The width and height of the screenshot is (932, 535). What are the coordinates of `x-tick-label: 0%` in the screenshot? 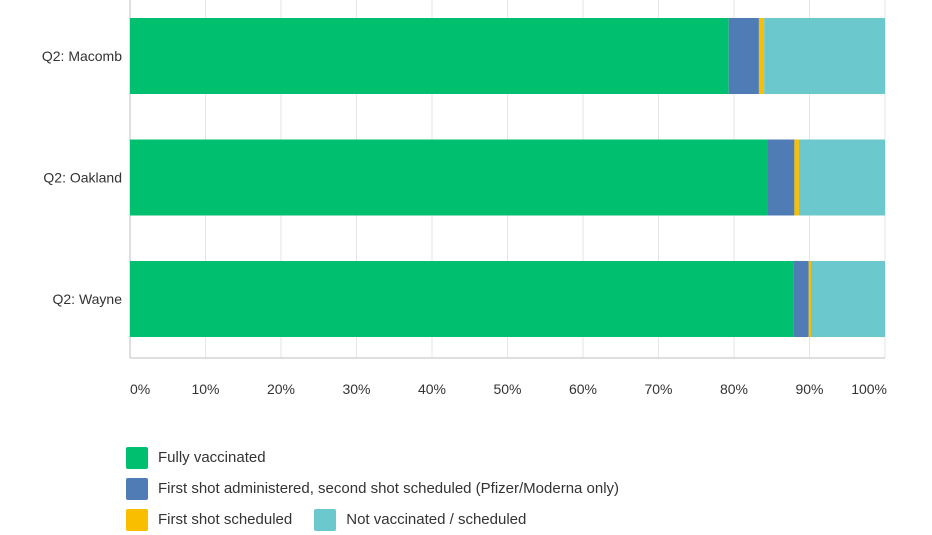 It's located at (140, 389).